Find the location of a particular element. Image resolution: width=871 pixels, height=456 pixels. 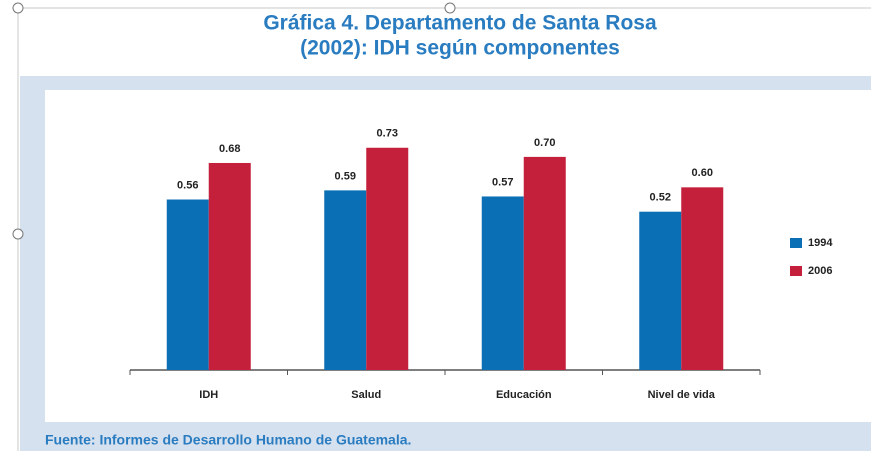

data-label: 0.57 is located at coordinates (502, 182).